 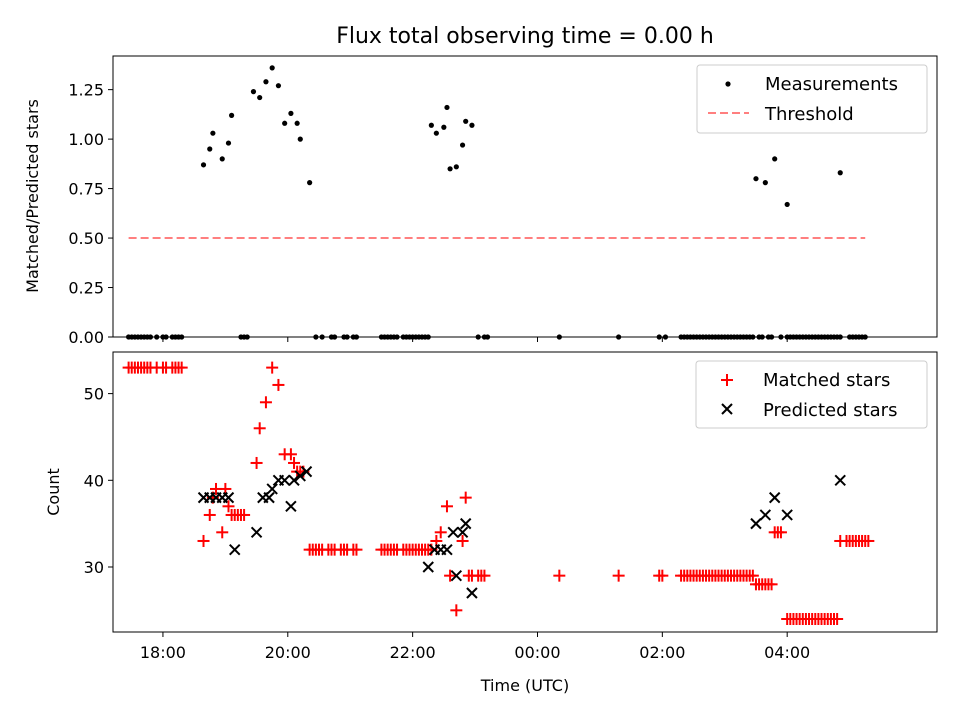 What do you see at coordinates (524, 685) in the screenshot?
I see `x-axis-label: Time (UTC)` at bounding box center [524, 685].